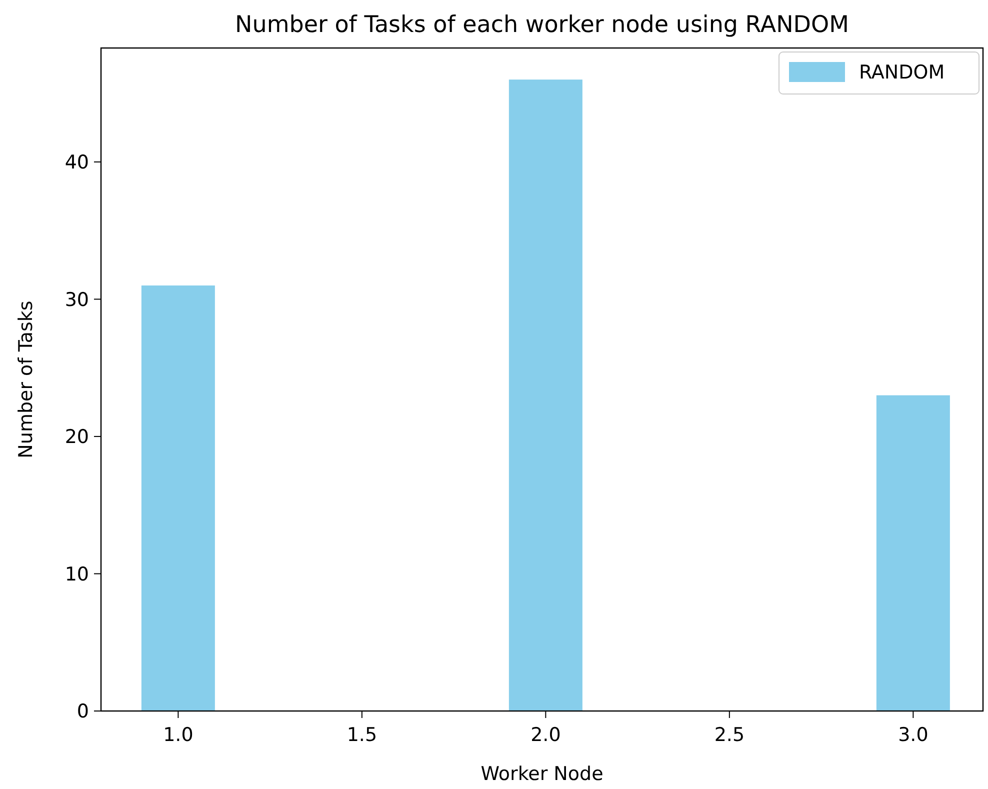  I want to click on y-tick-label: 20, so click(76, 437).